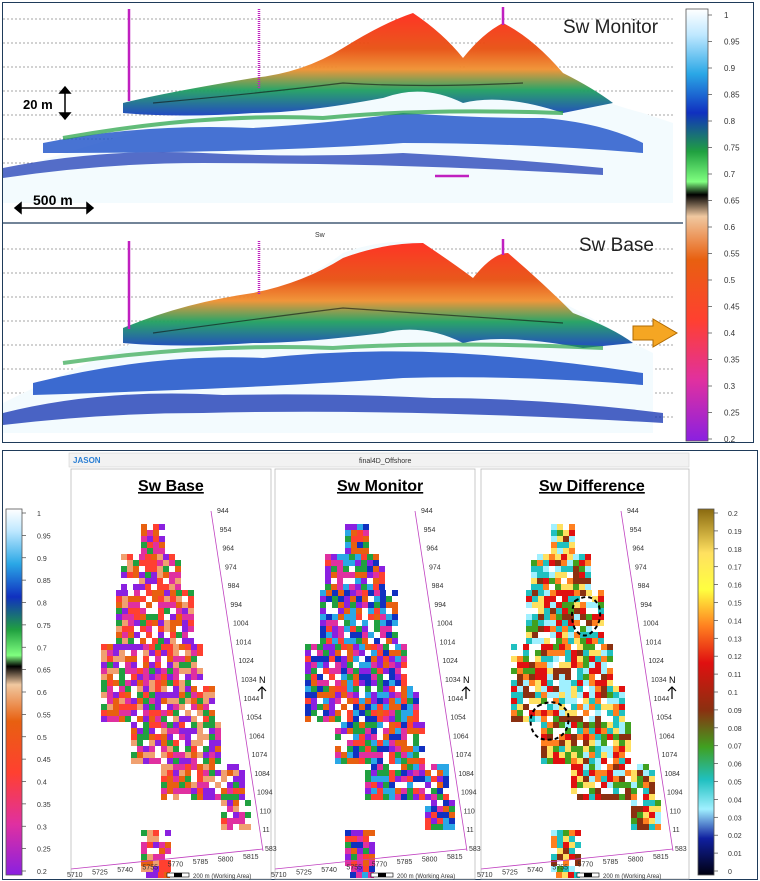 This screenshot has height=881, width=760. What do you see at coordinates (670, 755) in the screenshot?
I see `inline-tick-label: 1074` at bounding box center [670, 755].